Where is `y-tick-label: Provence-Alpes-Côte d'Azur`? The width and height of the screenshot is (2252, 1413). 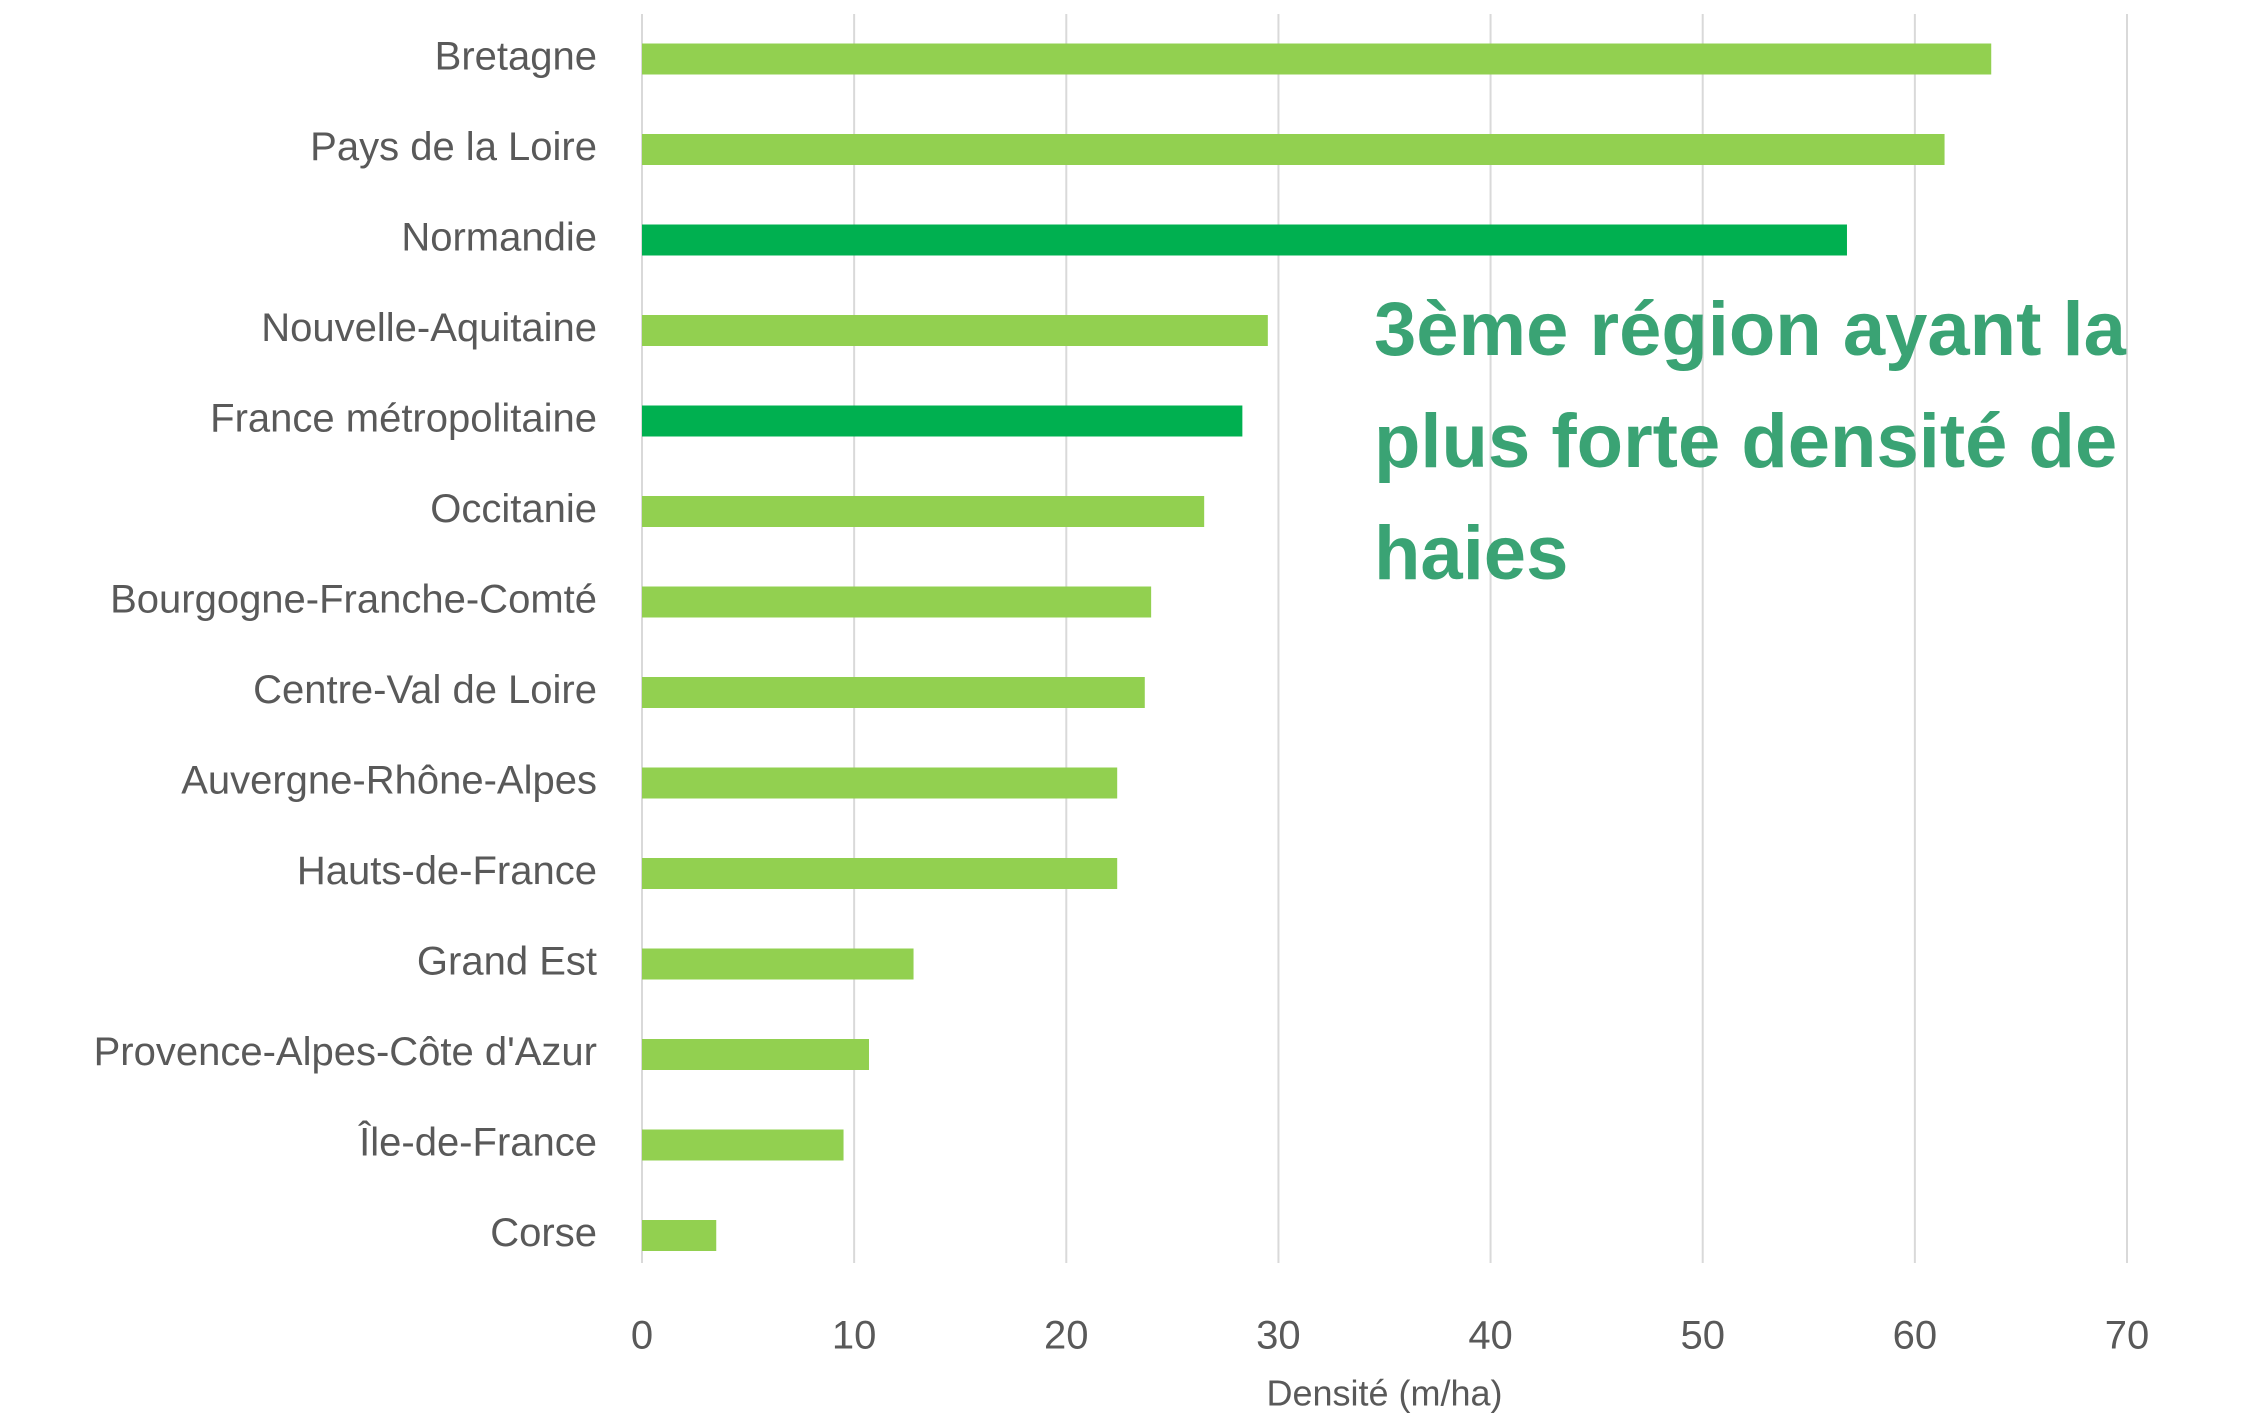 y-tick-label: Provence-Alpes-Côte d'Azur is located at coordinates (345, 1052).